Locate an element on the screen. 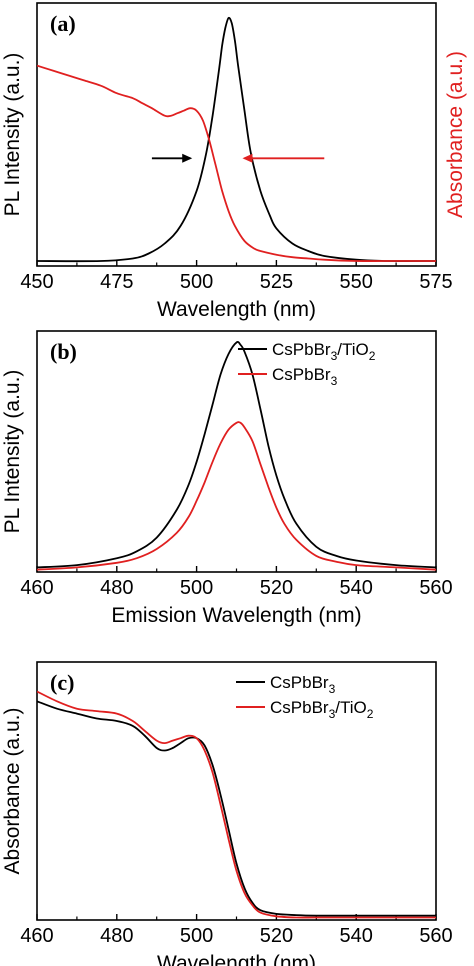 The width and height of the screenshot is (474, 966). panel-c-x-tick-label: 540 is located at coordinates (356, 936).